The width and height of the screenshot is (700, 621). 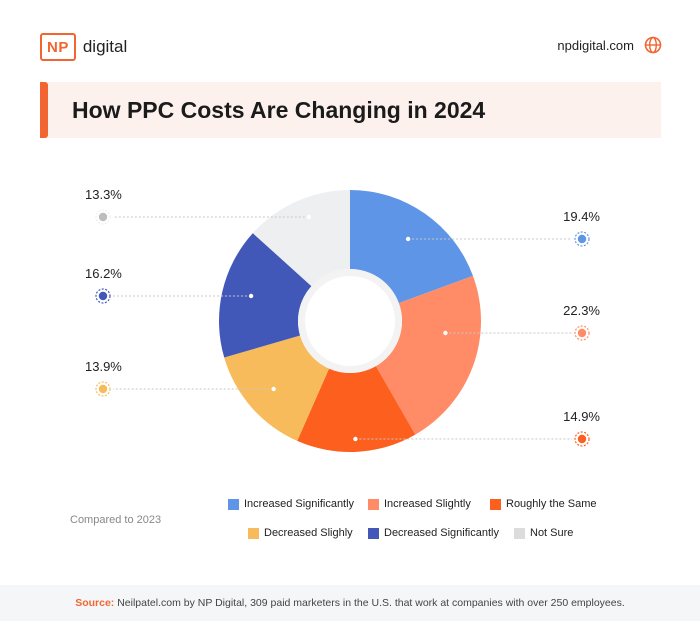 What do you see at coordinates (581, 216) in the screenshot?
I see `data-label-increased-significantly: 19.4%` at bounding box center [581, 216].